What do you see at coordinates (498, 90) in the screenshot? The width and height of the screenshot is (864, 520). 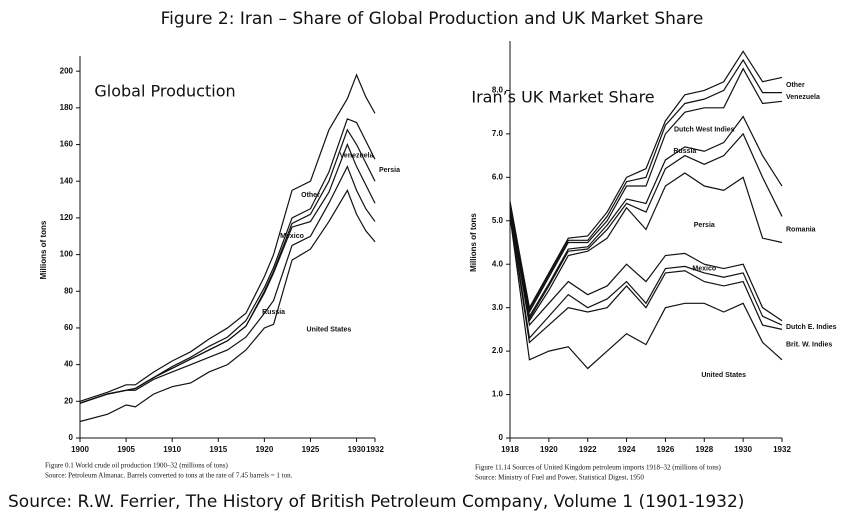 I see `y-tick-label: 8.0` at bounding box center [498, 90].